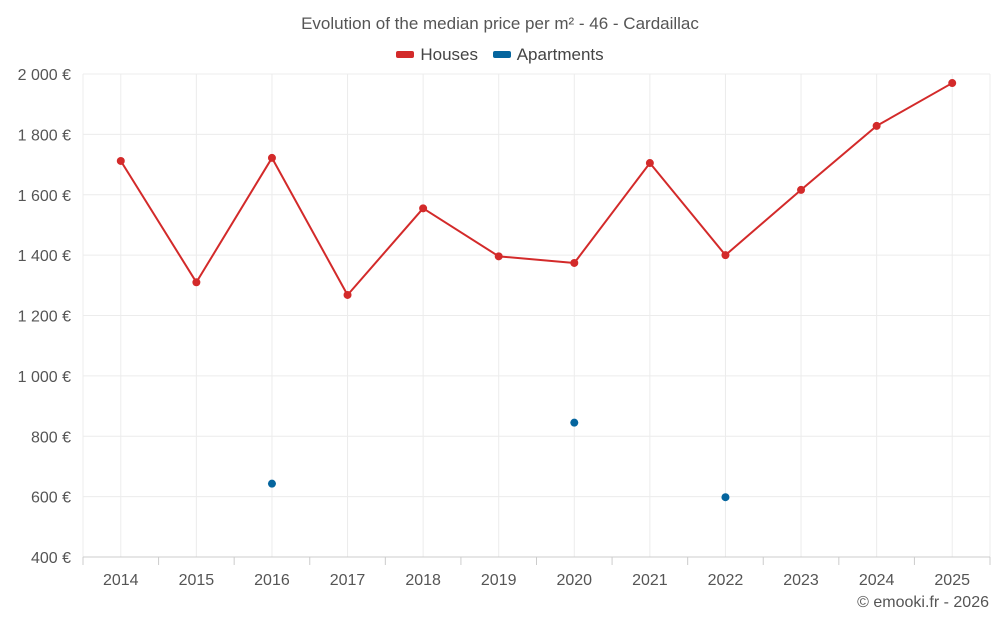  I want to click on x-tick-label: 2022, so click(726, 580).